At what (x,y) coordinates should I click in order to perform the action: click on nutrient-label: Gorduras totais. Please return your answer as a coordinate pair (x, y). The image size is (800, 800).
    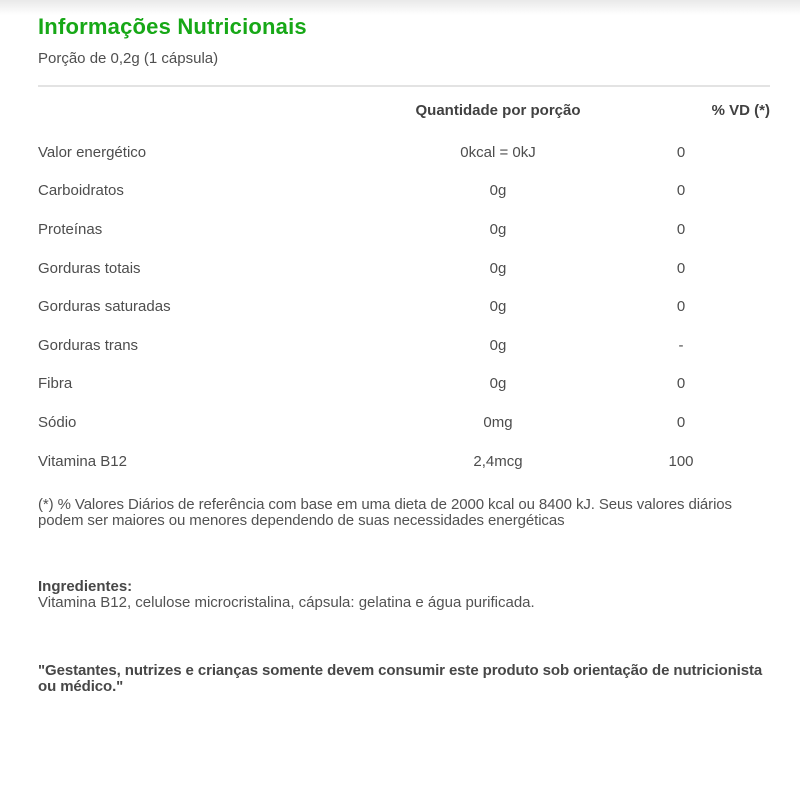
    Looking at the image, I should click on (89, 268).